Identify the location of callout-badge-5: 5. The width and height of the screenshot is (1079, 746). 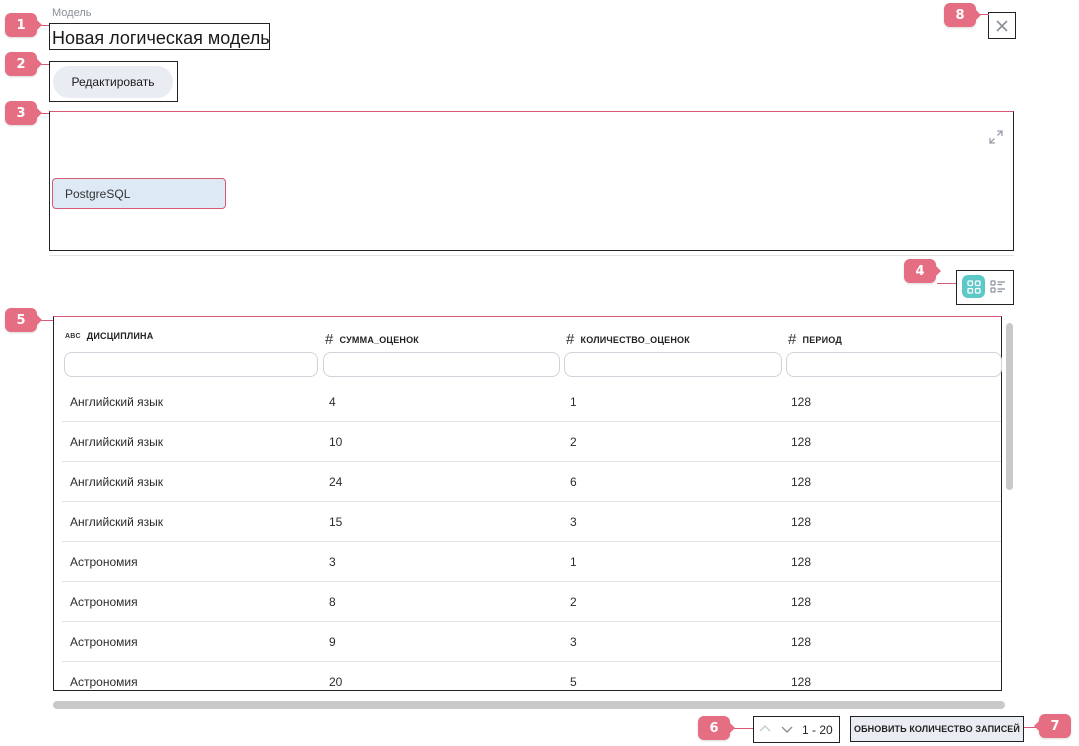
(23, 320).